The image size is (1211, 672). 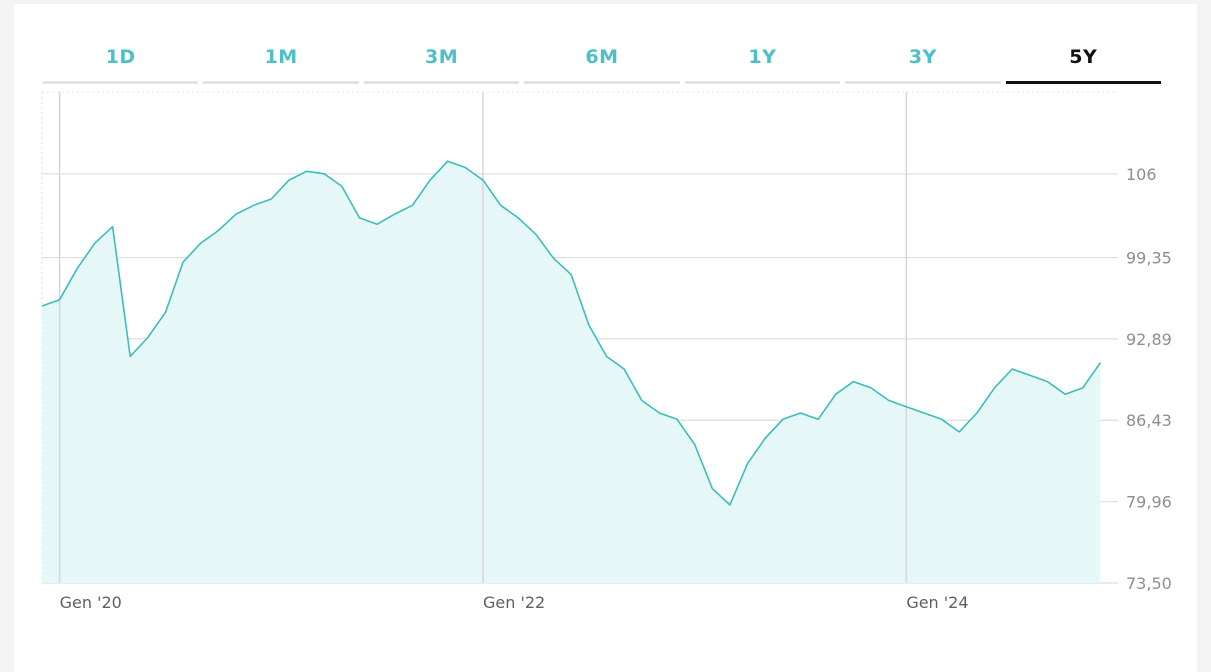 I want to click on tab-1m: 1M, so click(x=281, y=62).